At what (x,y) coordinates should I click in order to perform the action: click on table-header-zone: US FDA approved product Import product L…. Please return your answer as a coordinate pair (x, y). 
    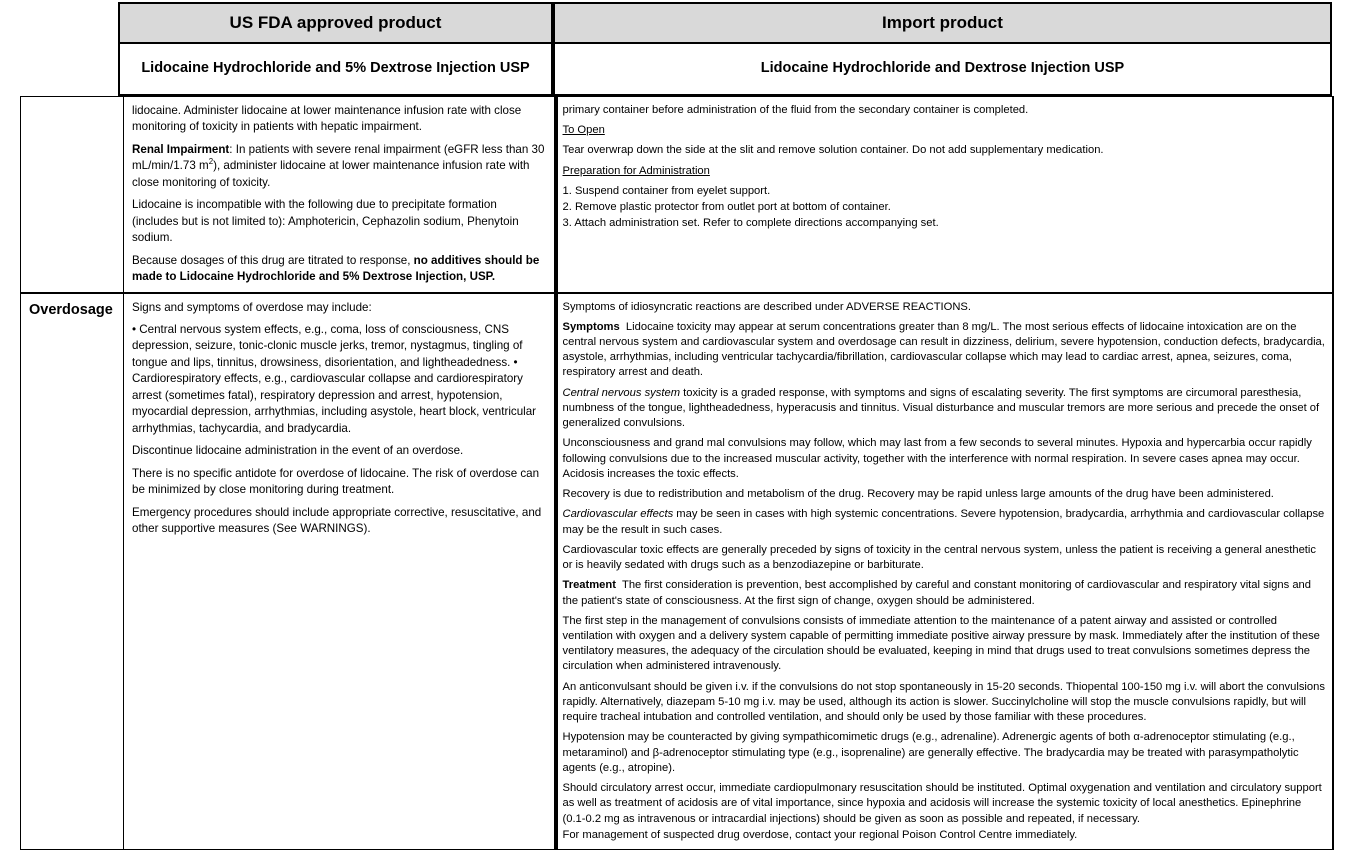
    Looking at the image, I should click on (725, 49).